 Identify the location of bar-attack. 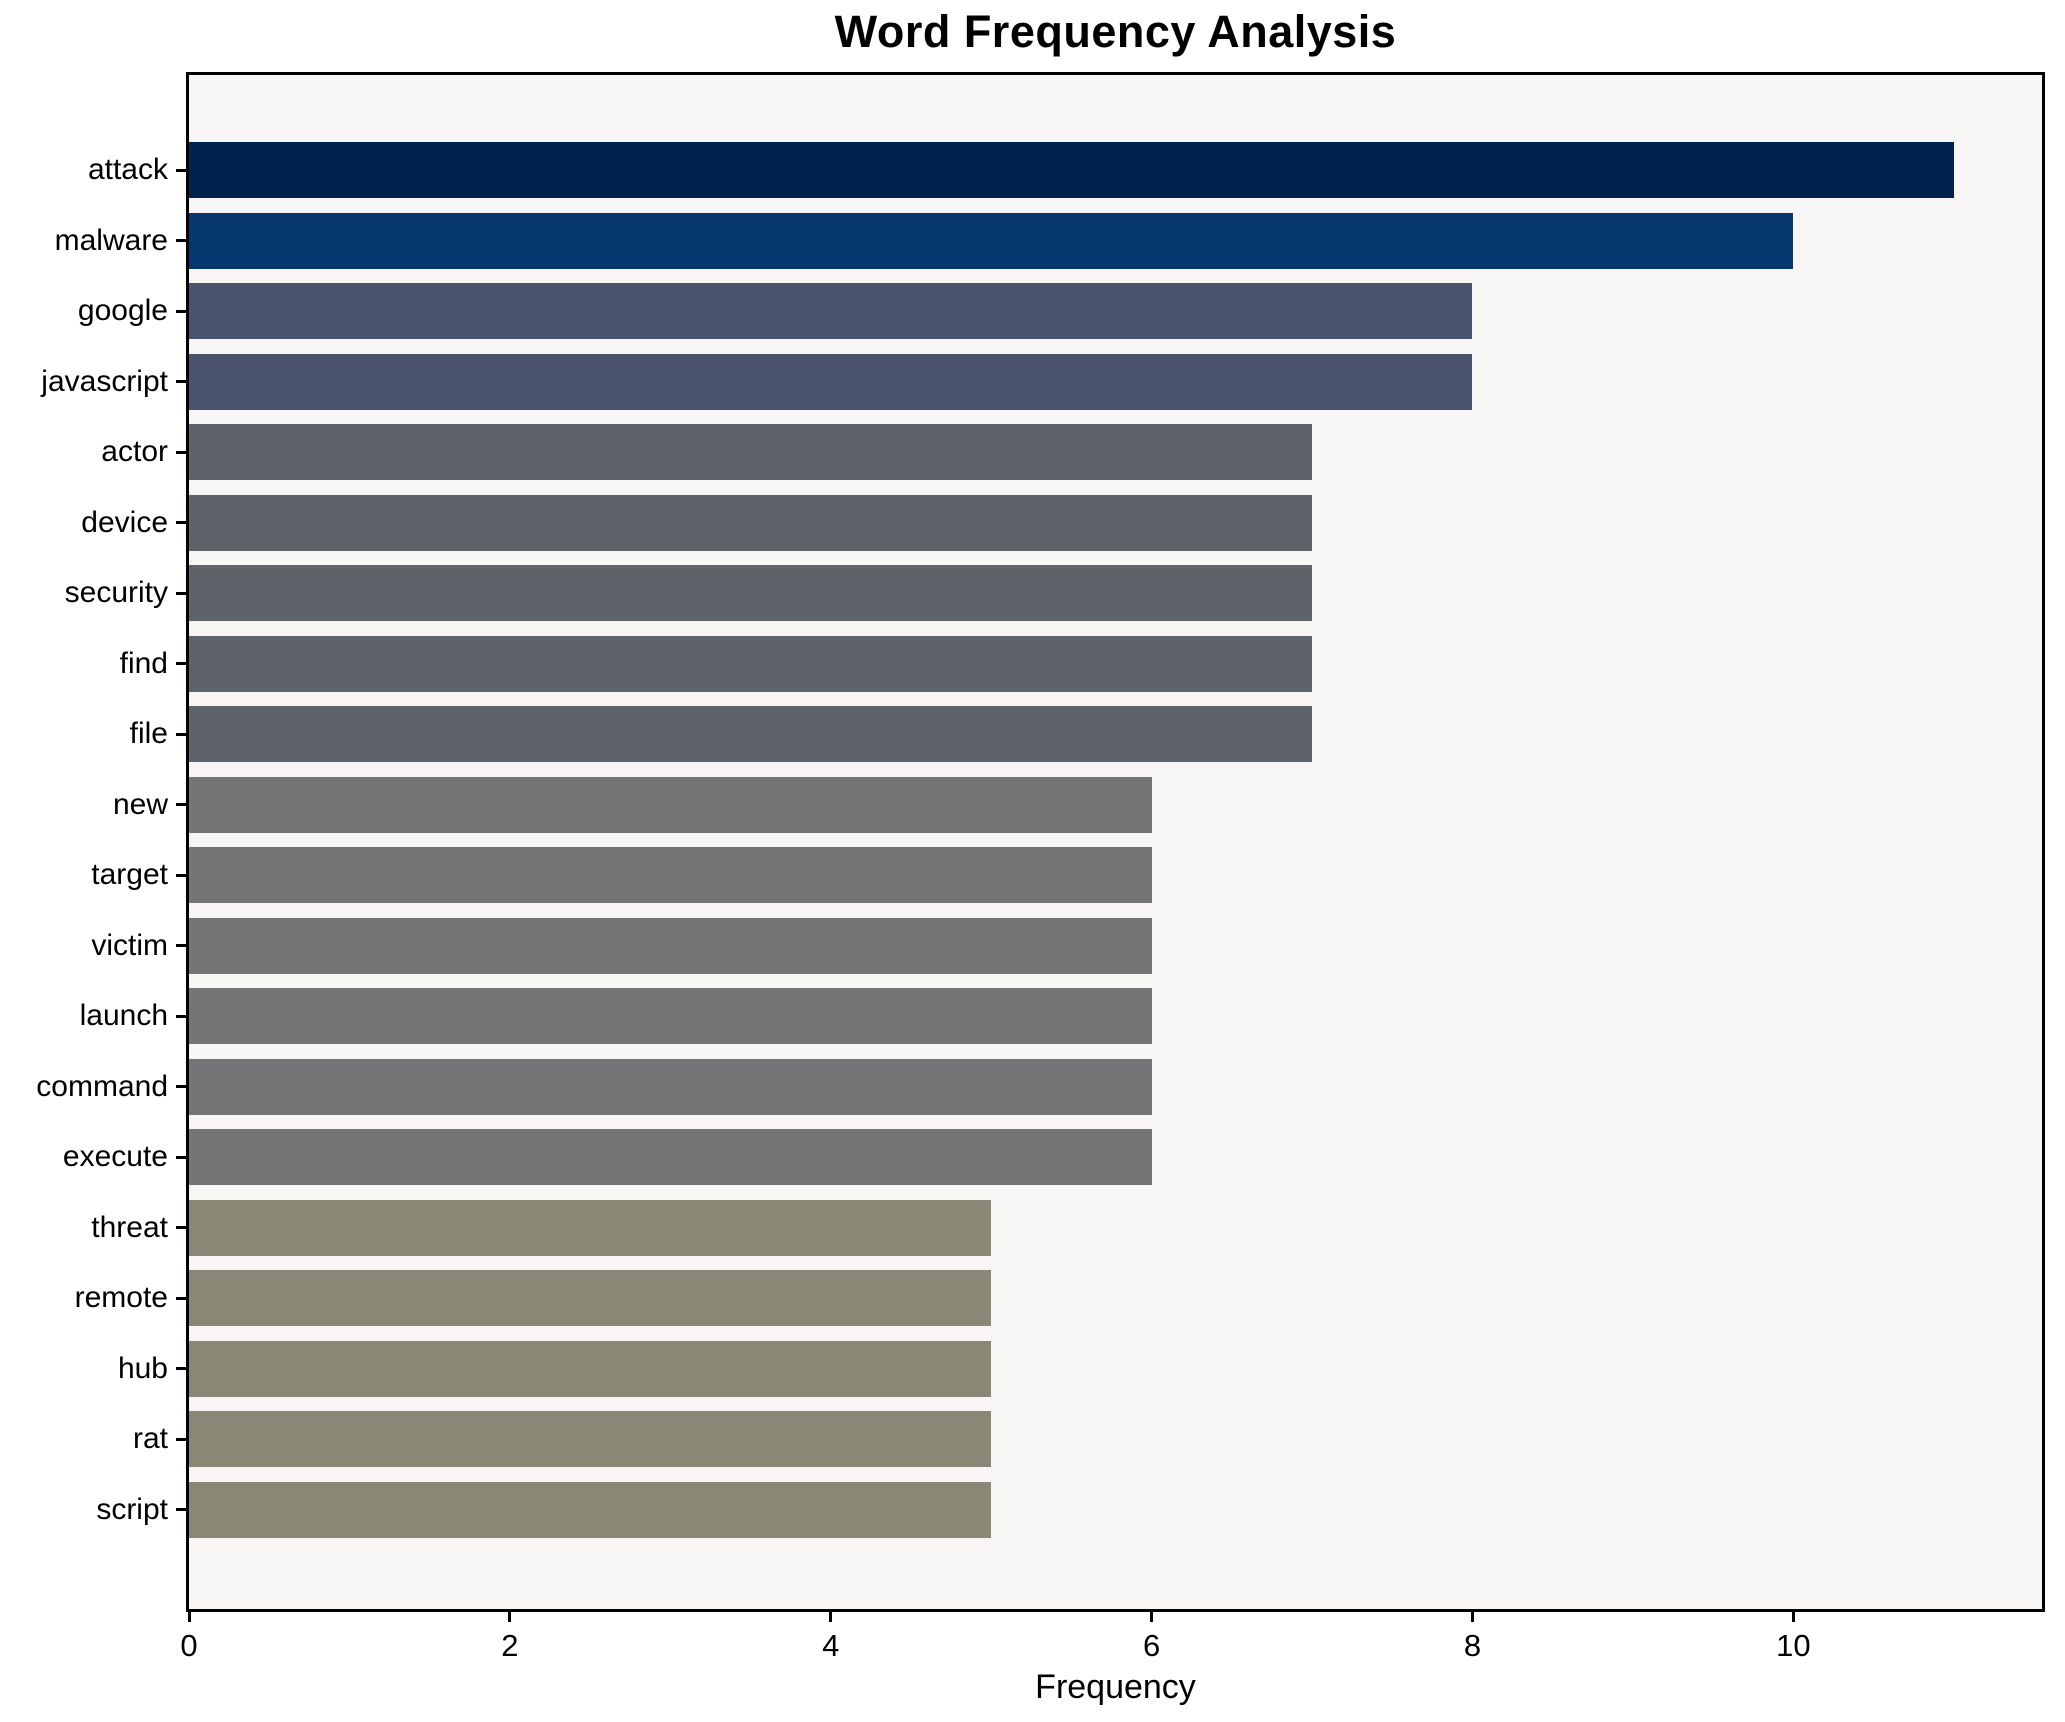
(1071, 170).